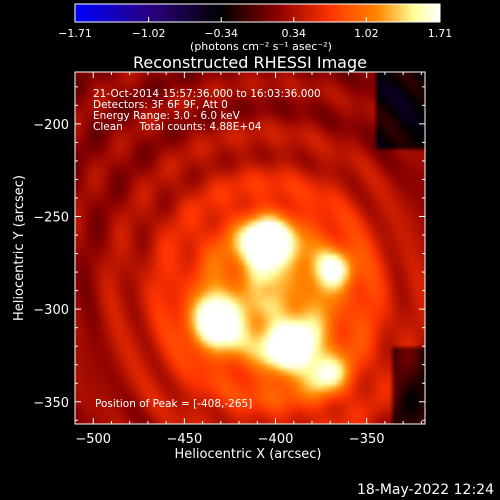 The image size is (500, 500). Describe the element at coordinates (366, 33) in the screenshot. I see `colorbar-tick-label: 1.02` at that location.